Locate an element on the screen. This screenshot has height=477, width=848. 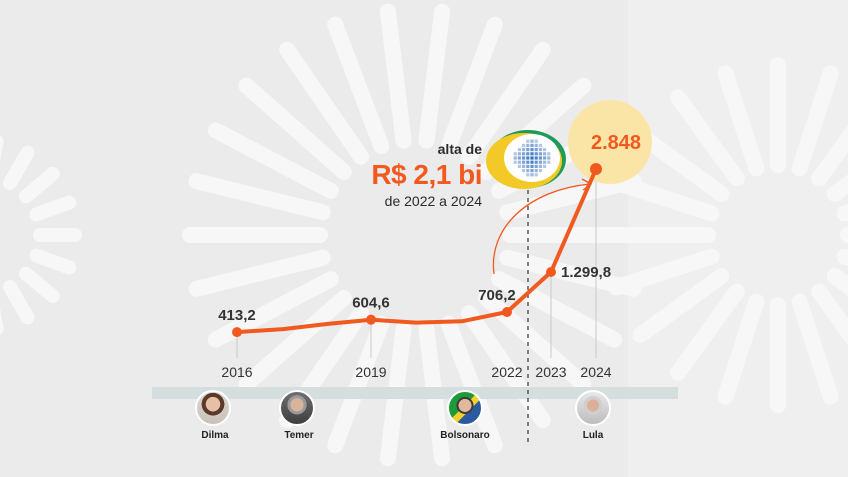
data-label-2019: 604,6 is located at coordinates (371, 303).